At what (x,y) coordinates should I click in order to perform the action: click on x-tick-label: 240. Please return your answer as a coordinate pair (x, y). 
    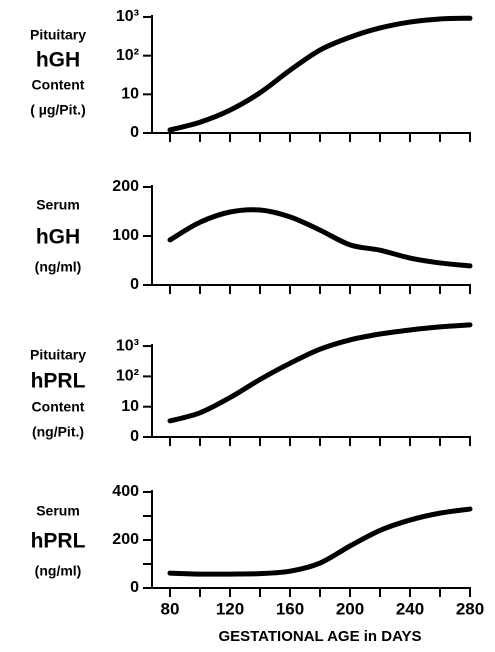
    Looking at the image, I should click on (410, 608).